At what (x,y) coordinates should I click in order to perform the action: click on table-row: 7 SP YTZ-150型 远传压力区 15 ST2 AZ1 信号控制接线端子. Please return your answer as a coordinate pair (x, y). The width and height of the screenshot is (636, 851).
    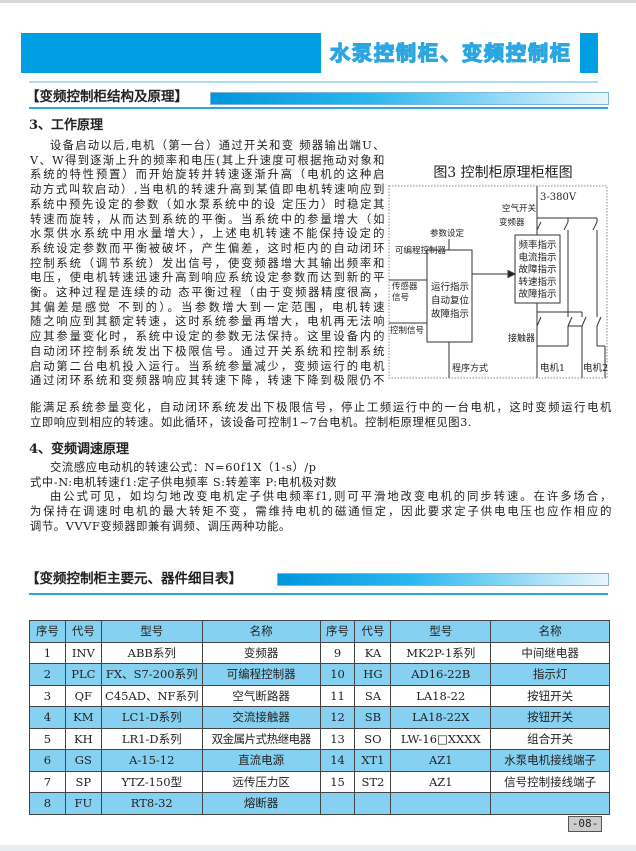
    Looking at the image, I should click on (319, 781).